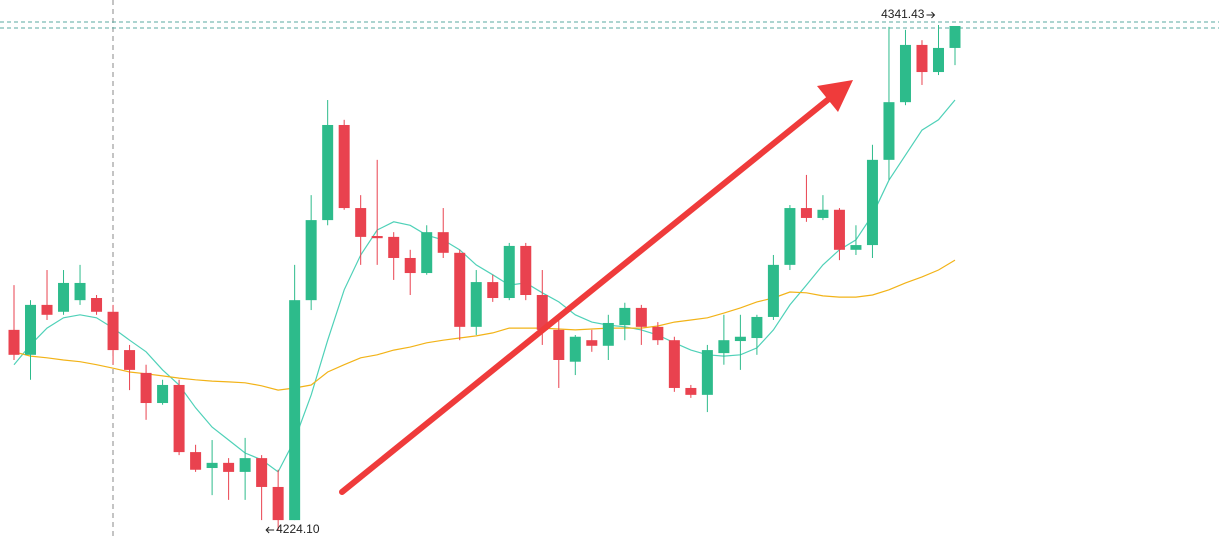 This screenshot has width=1219, height=538. Describe the element at coordinates (903, 14) in the screenshot. I see `high-label: 4341.43` at that location.